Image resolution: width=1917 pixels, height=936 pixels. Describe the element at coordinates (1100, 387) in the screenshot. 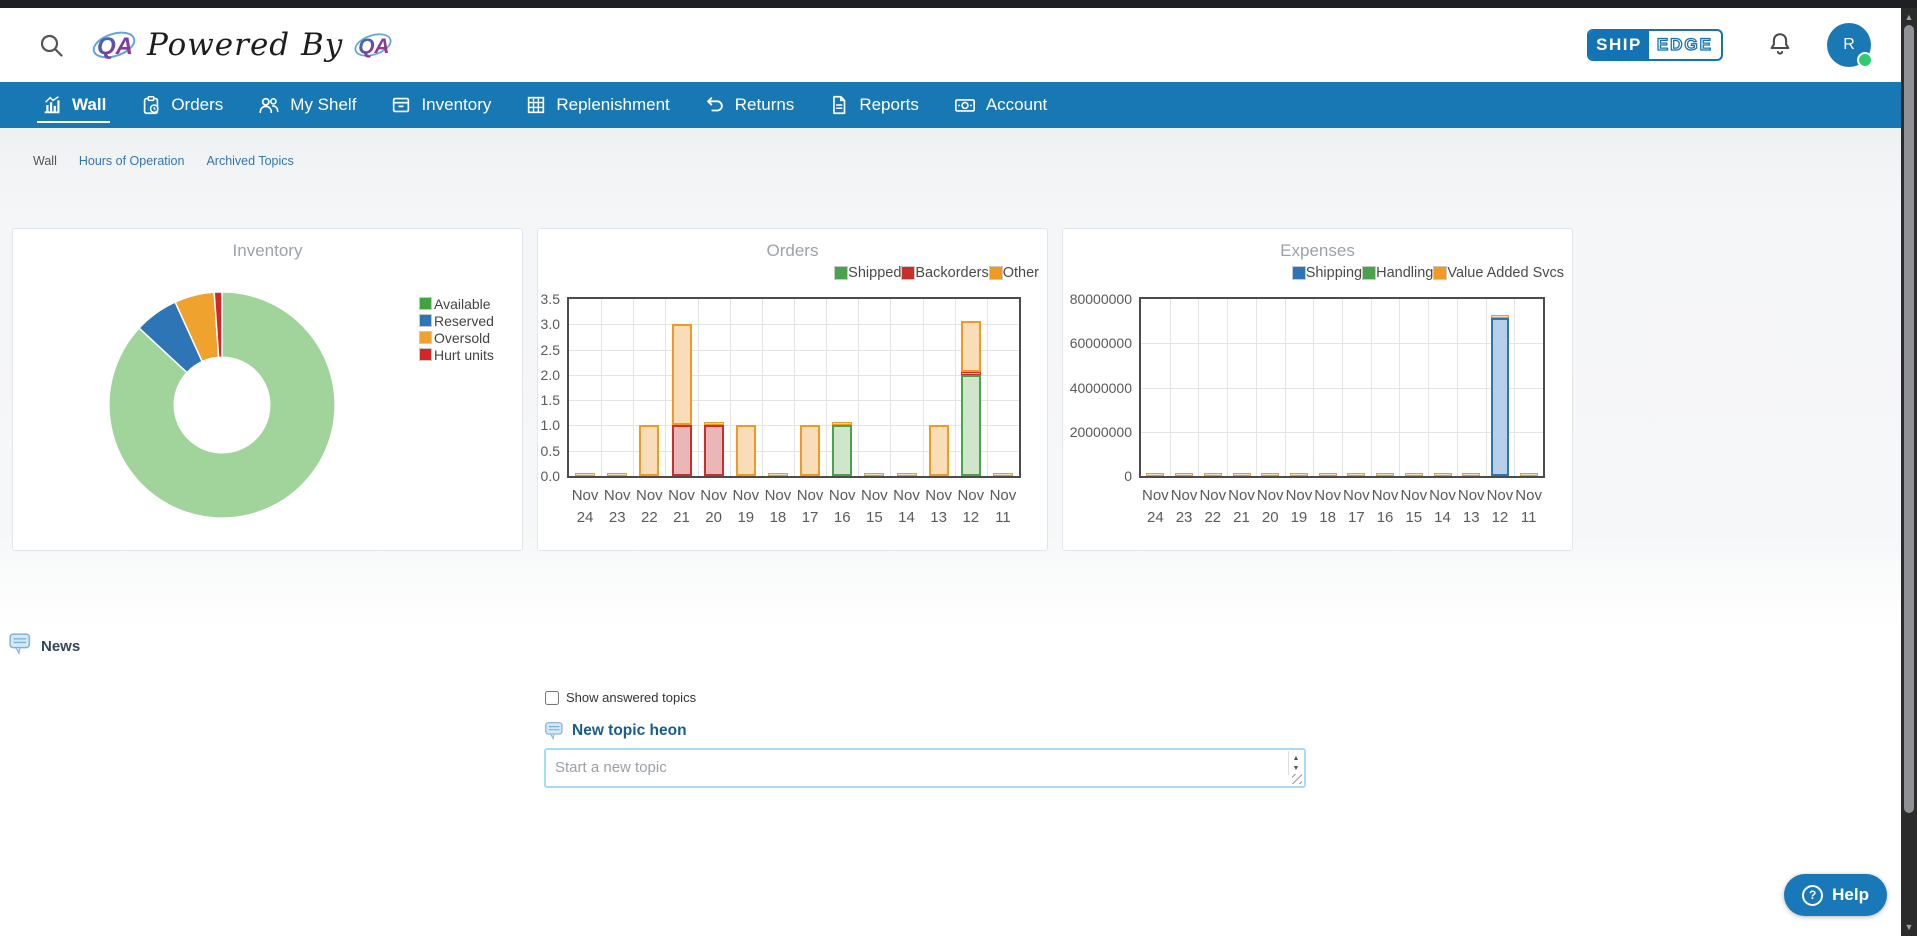

I see `y-axis-label: 40000000` at that location.